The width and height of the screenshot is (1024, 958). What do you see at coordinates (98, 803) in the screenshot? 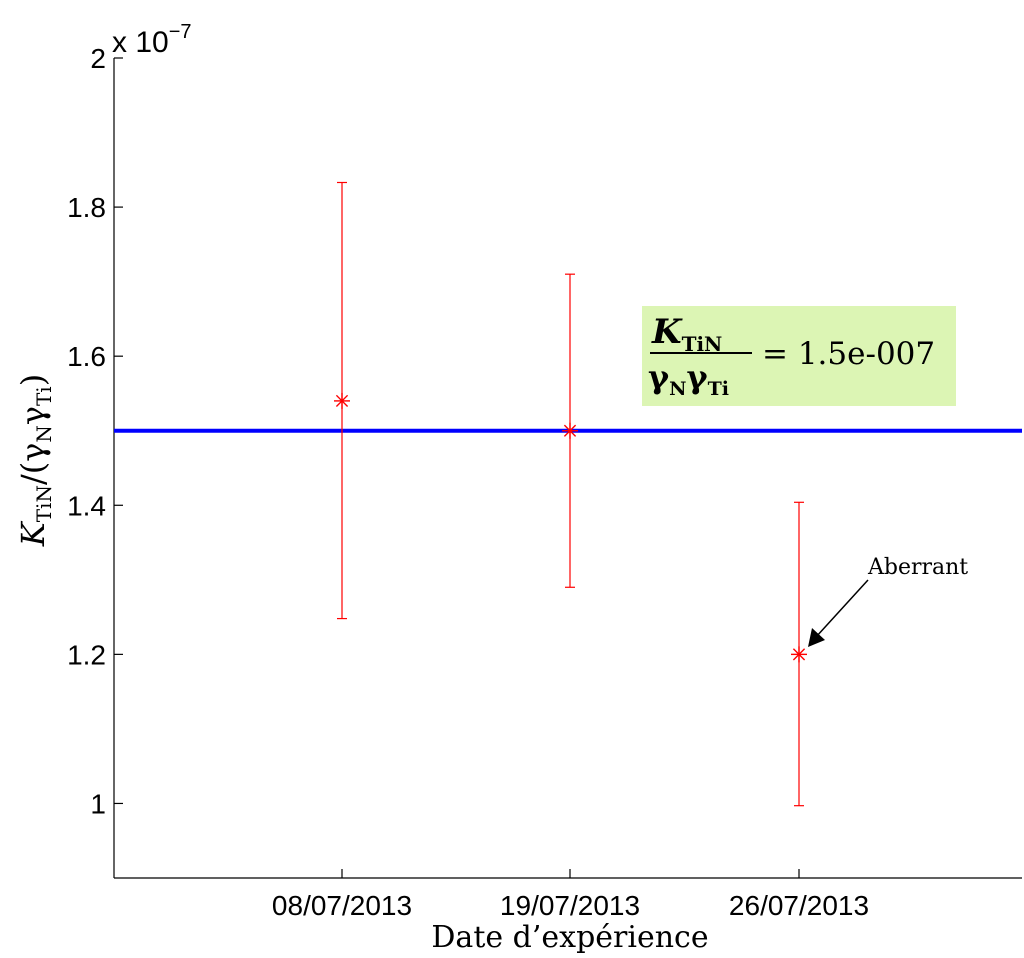
I see `y-tick-label: 1` at bounding box center [98, 803].